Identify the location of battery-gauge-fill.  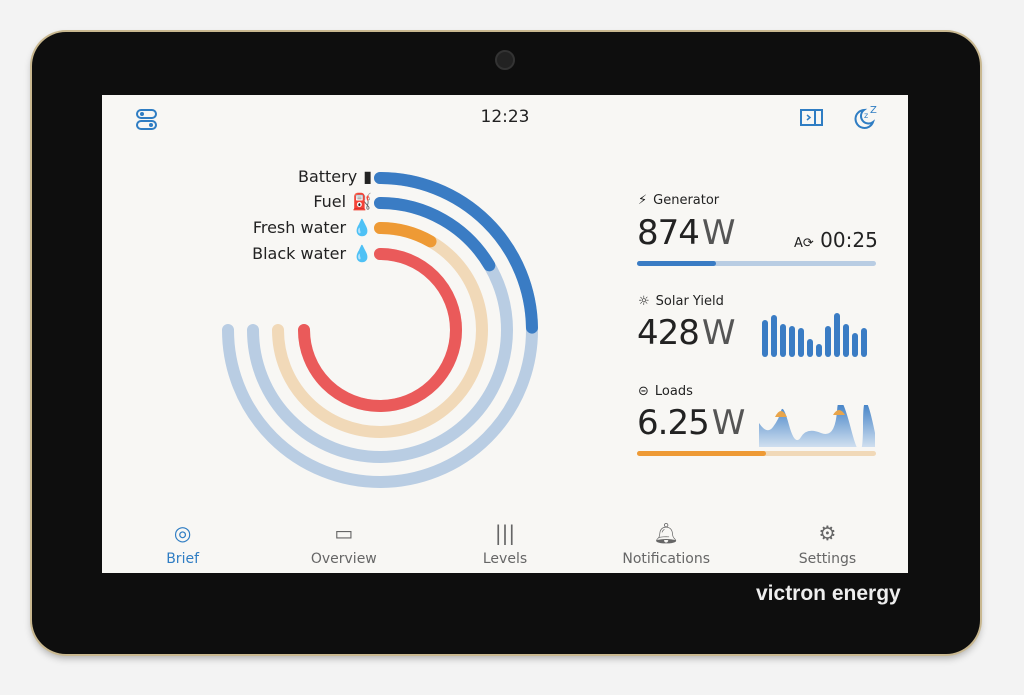
(456, 253).